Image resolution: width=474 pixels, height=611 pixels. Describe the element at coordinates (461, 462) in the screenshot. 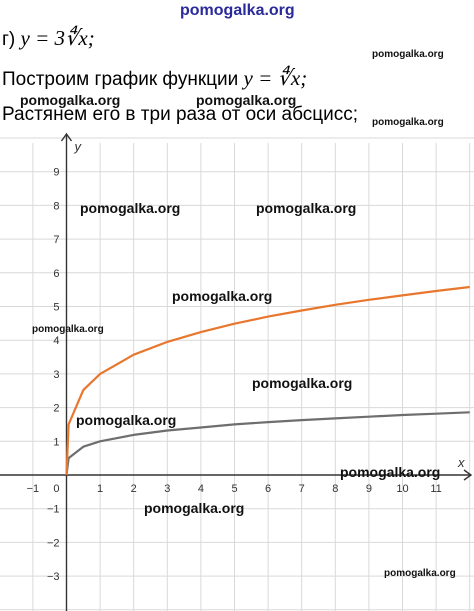

I see `x-axis-label: x` at that location.